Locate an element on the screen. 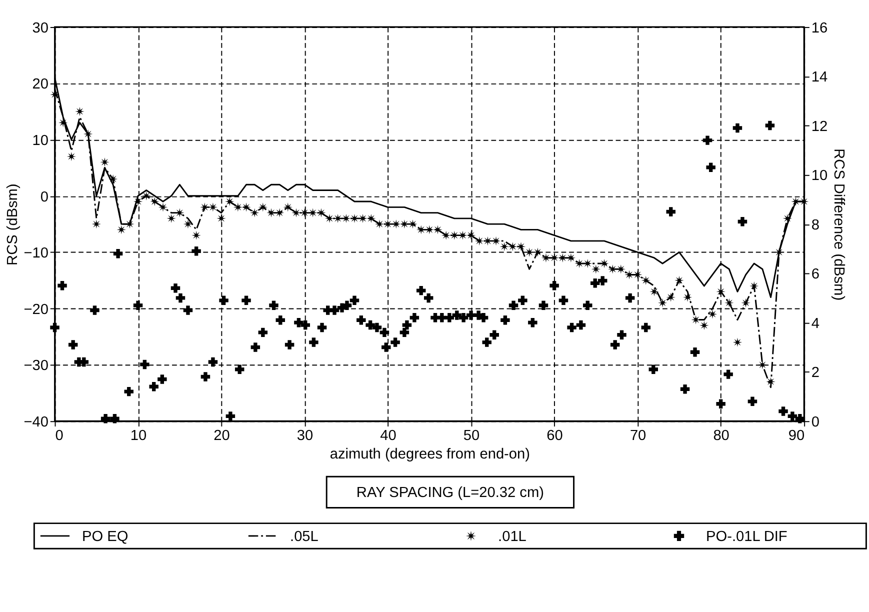  x-tick-label: 90 is located at coordinates (796, 436).